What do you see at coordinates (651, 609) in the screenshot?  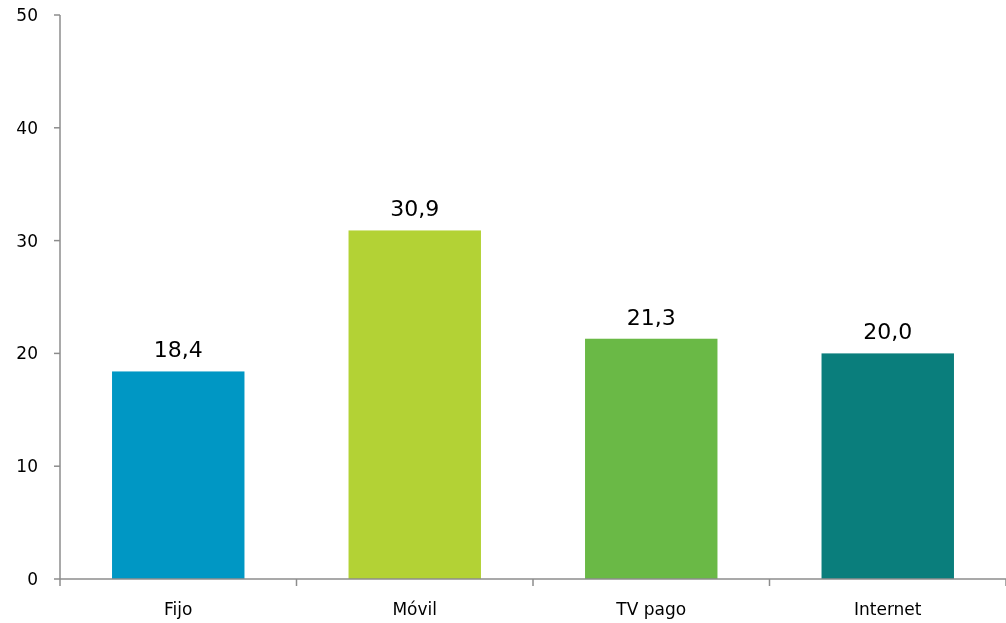 I see `x-tick-label: TV pago` at bounding box center [651, 609].